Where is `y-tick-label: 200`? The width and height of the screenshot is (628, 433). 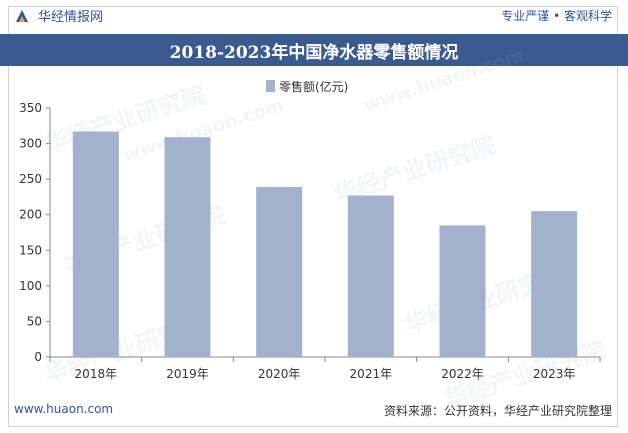 y-tick-label: 200 is located at coordinates (30, 215).